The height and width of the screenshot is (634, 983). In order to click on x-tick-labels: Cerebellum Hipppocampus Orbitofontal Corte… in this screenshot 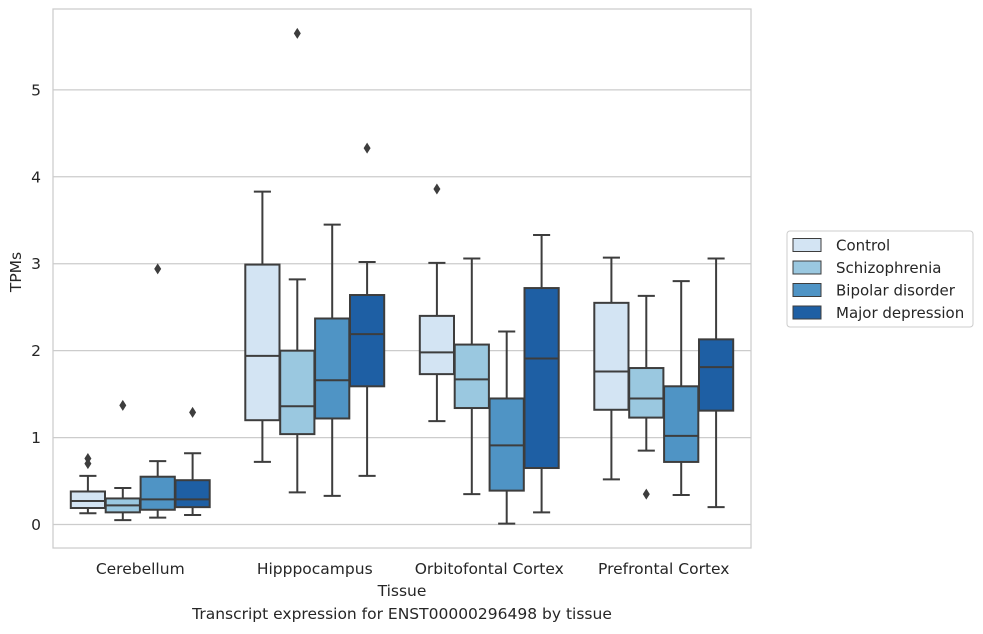, I will do `click(413, 569)`.